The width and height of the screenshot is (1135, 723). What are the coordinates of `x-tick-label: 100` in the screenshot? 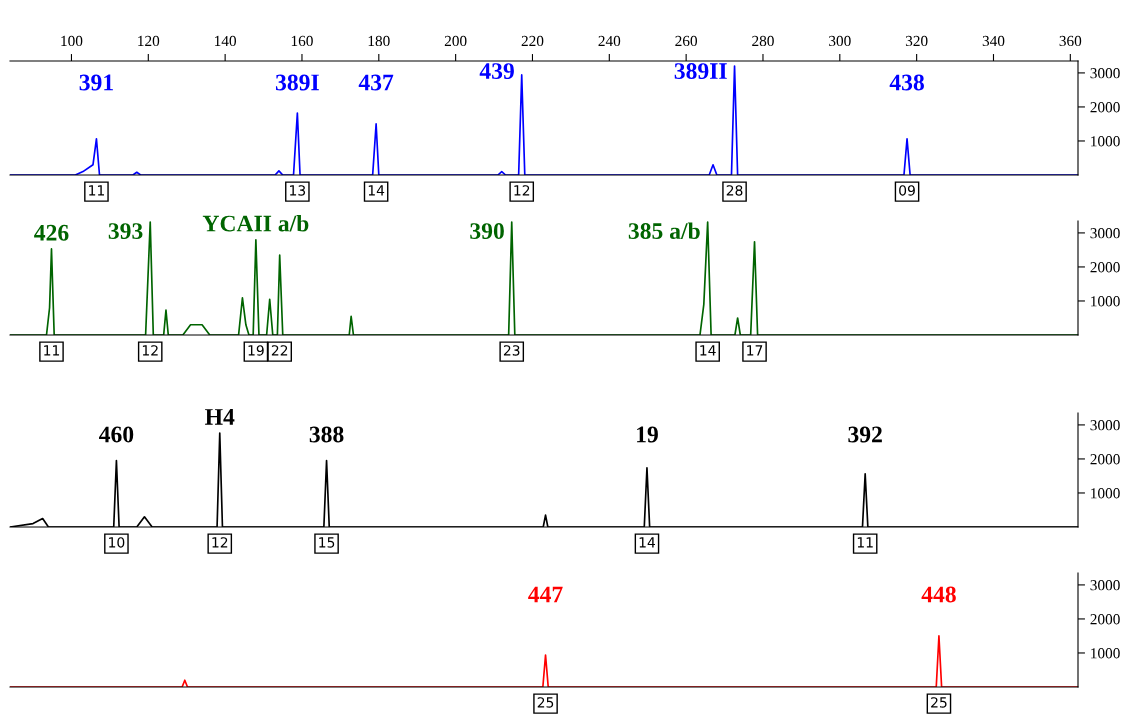 It's located at (72, 41).